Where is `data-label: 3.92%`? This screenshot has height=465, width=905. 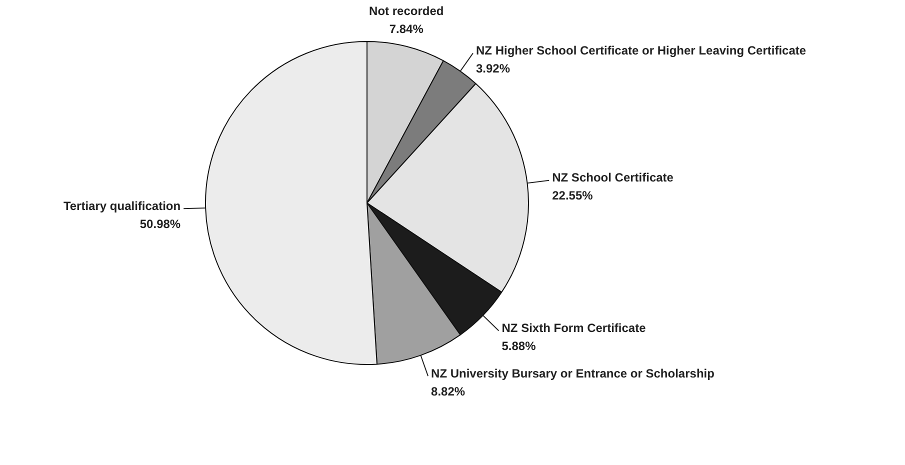 data-label: 3.92% is located at coordinates (493, 69).